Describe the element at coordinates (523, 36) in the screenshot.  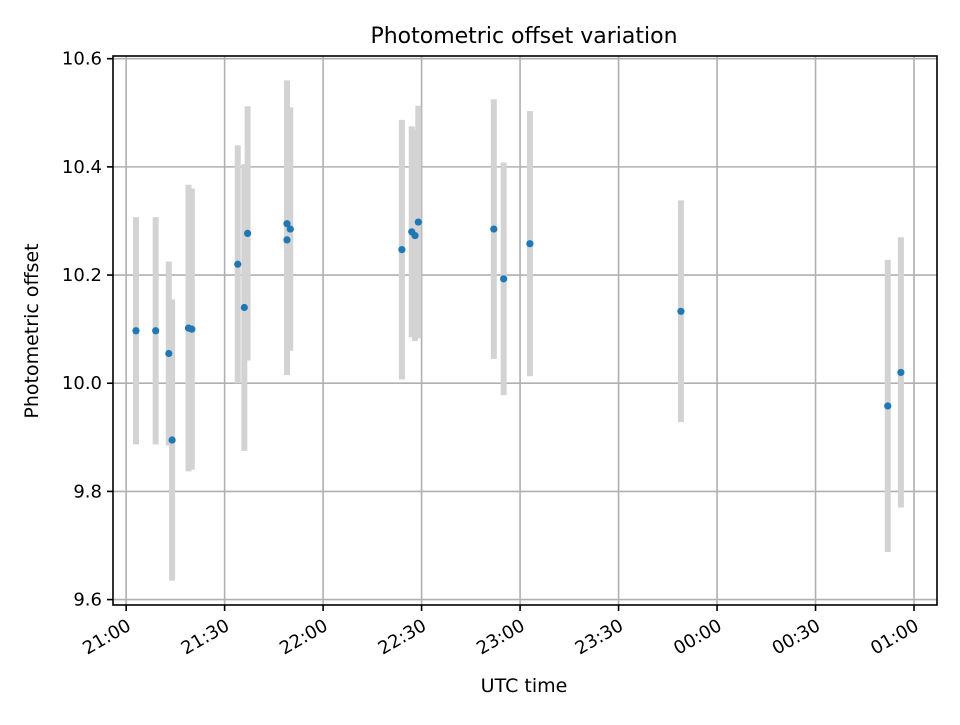
I see `chart-title: Photometric offset variation` at that location.